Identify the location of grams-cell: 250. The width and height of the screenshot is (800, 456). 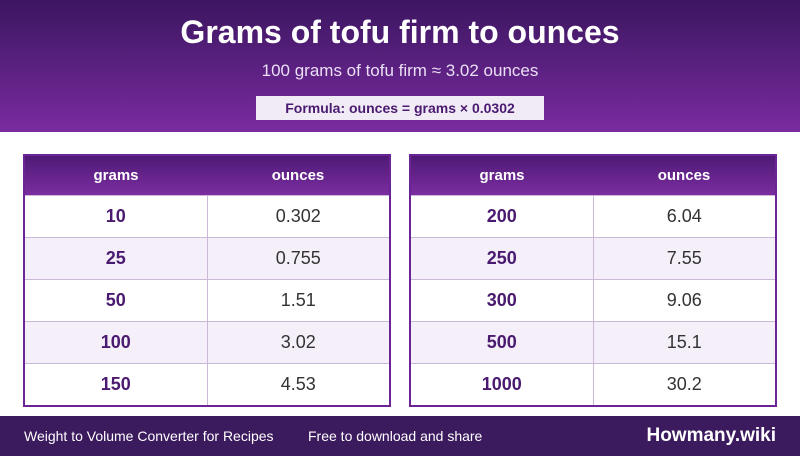
(501, 258).